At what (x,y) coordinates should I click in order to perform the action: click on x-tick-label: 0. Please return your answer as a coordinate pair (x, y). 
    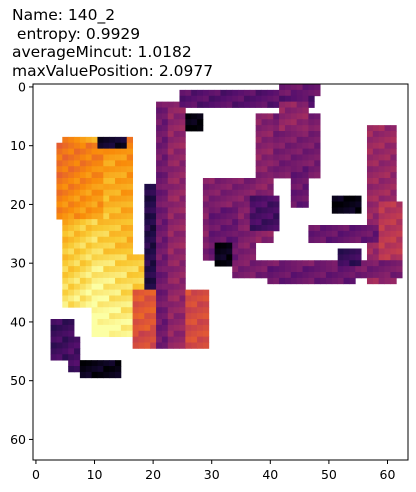
    Looking at the image, I should click on (36, 474).